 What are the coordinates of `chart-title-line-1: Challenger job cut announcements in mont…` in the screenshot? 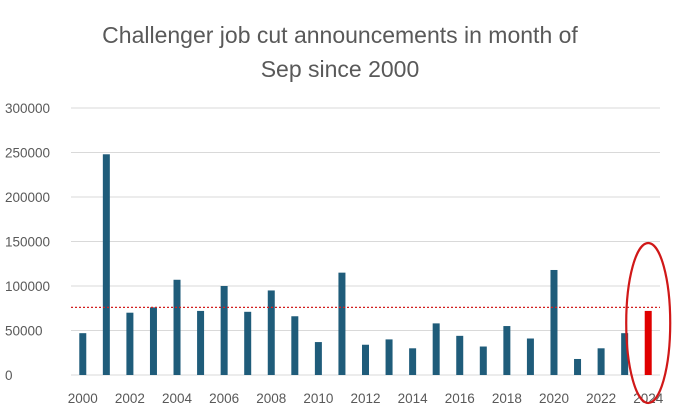 It's located at (340, 35).